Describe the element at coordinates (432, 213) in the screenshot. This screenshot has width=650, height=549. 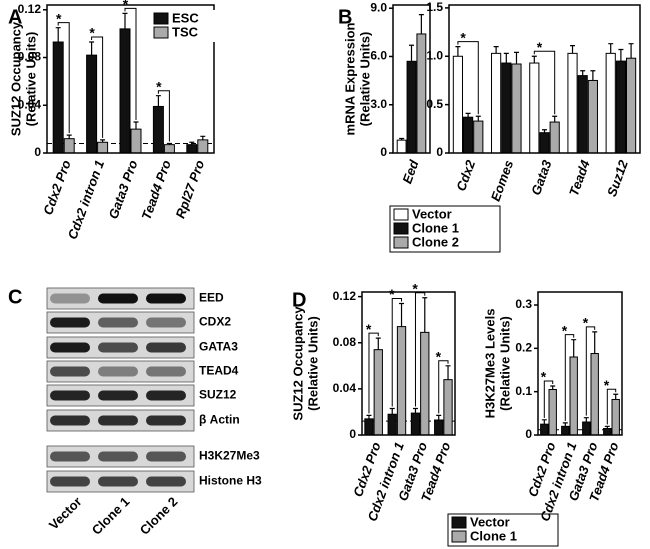
I see `legend-label: Vector` at that location.